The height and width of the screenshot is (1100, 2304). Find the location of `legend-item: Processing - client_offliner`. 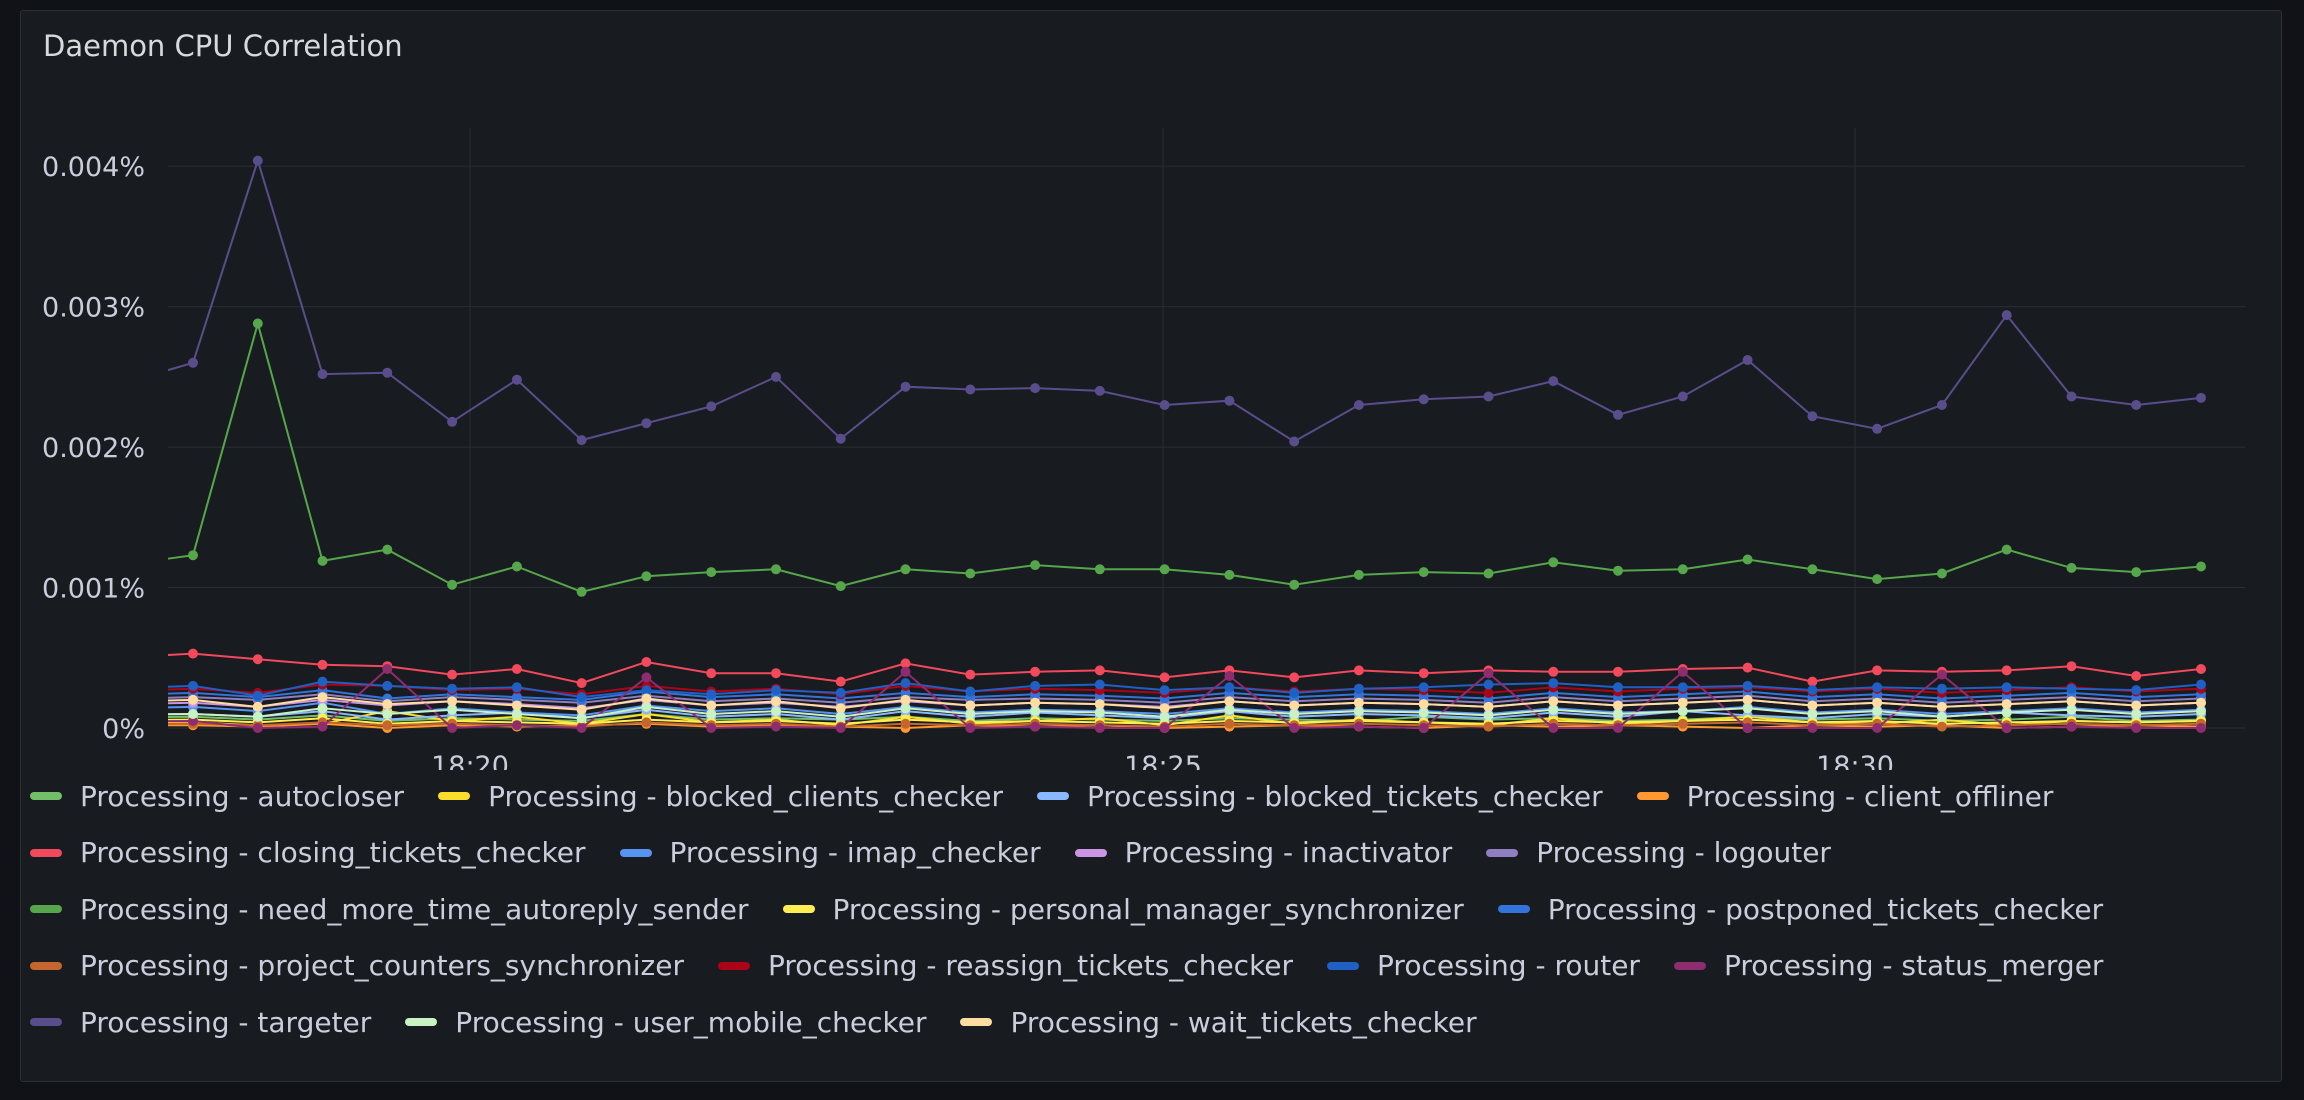

legend-item: Processing - client_offliner is located at coordinates (1840, 796).